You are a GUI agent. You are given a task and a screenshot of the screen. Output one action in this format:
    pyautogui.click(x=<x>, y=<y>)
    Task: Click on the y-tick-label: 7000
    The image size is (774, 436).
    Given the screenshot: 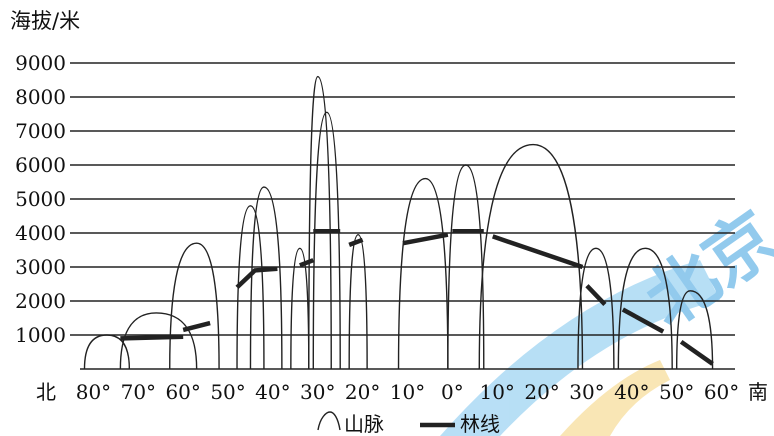 What is the action you would take?
    pyautogui.click(x=40, y=131)
    